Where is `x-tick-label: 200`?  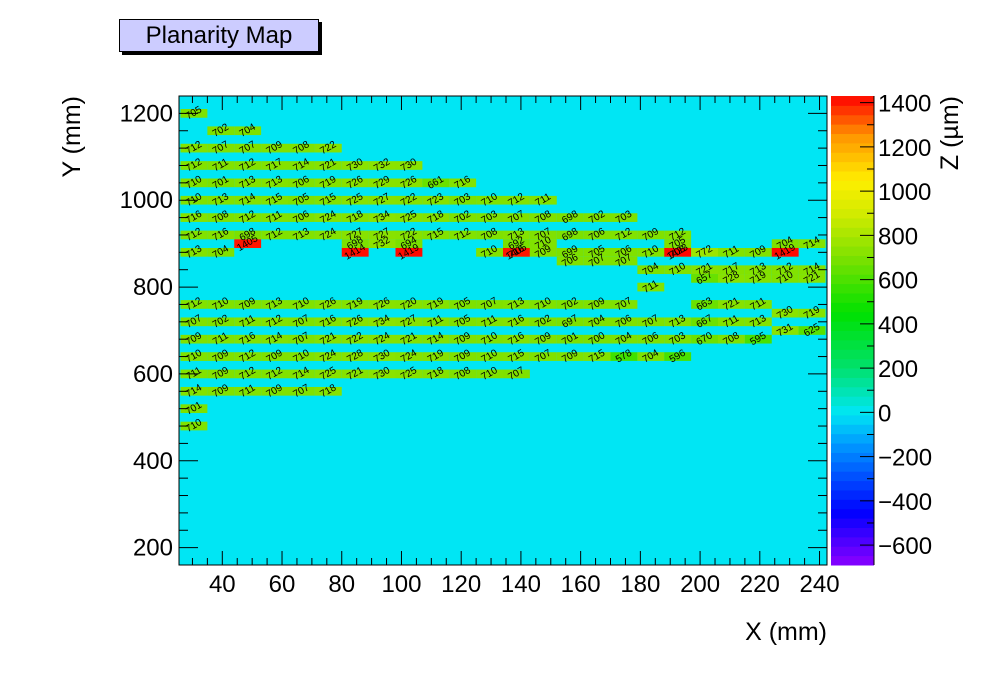 x-tick-label: 200 is located at coordinates (700, 584).